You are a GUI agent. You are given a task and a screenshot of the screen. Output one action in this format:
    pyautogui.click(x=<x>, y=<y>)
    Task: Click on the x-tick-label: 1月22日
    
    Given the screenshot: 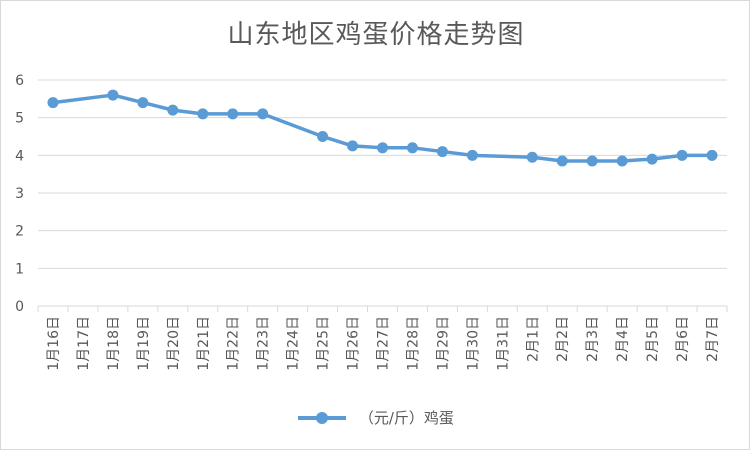 What is the action you would take?
    pyautogui.click(x=234, y=343)
    